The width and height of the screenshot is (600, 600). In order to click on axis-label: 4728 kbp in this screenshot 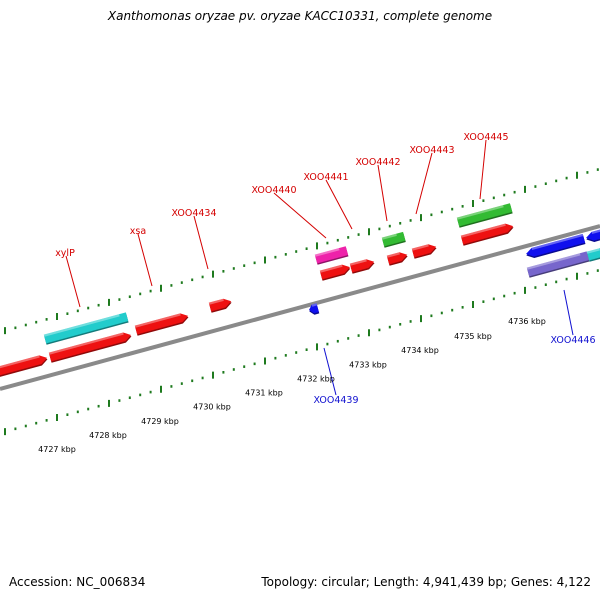, I will do `click(108, 435)`.